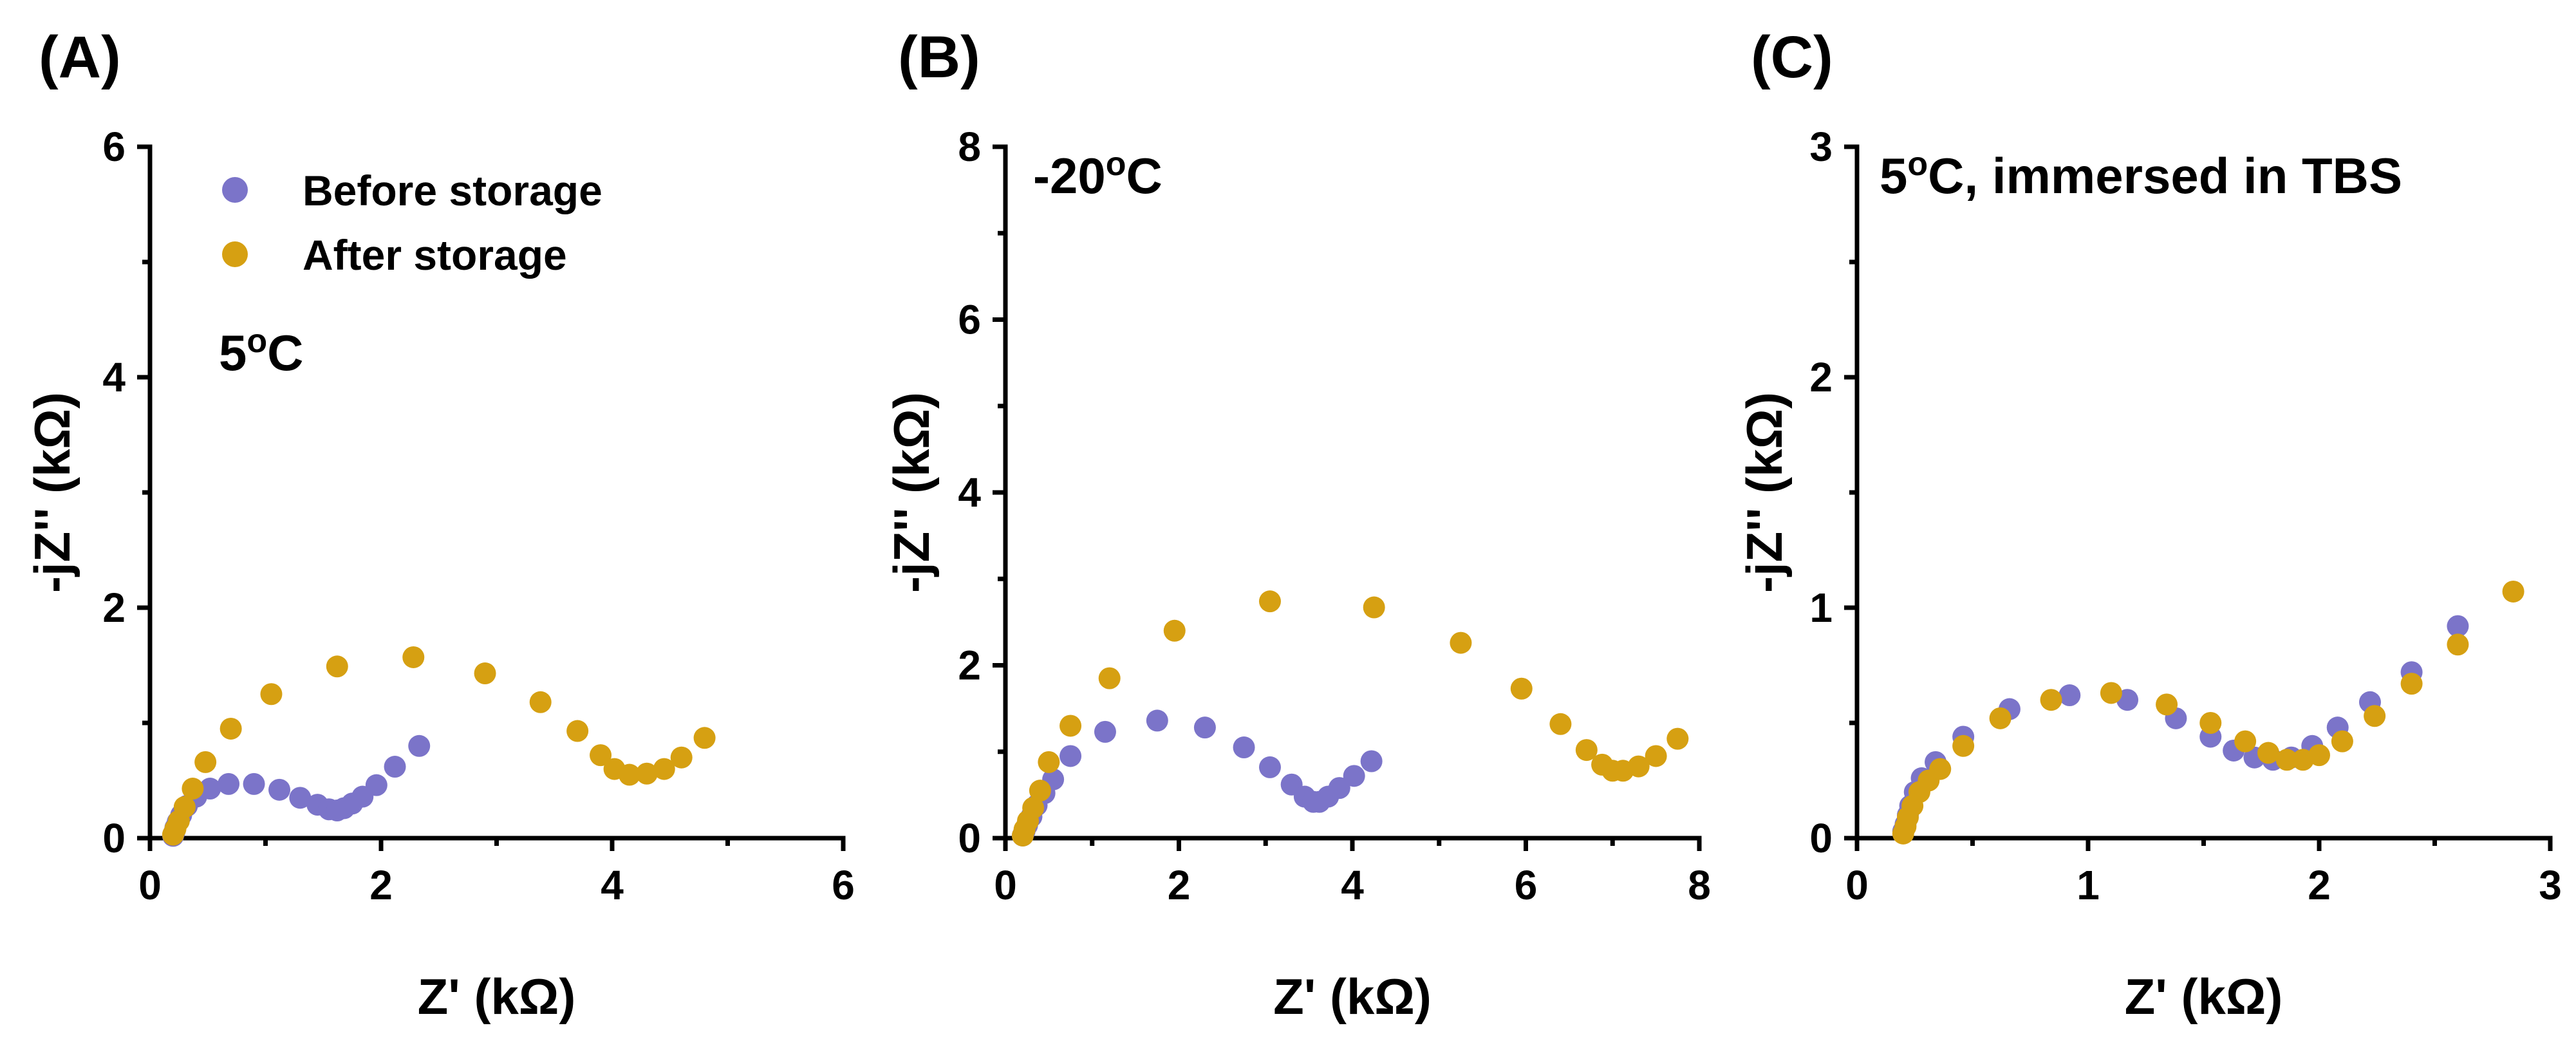 The height and width of the screenshot is (1048, 2576). What do you see at coordinates (843, 885) in the screenshot?
I see `x-tick-label: 6` at bounding box center [843, 885].